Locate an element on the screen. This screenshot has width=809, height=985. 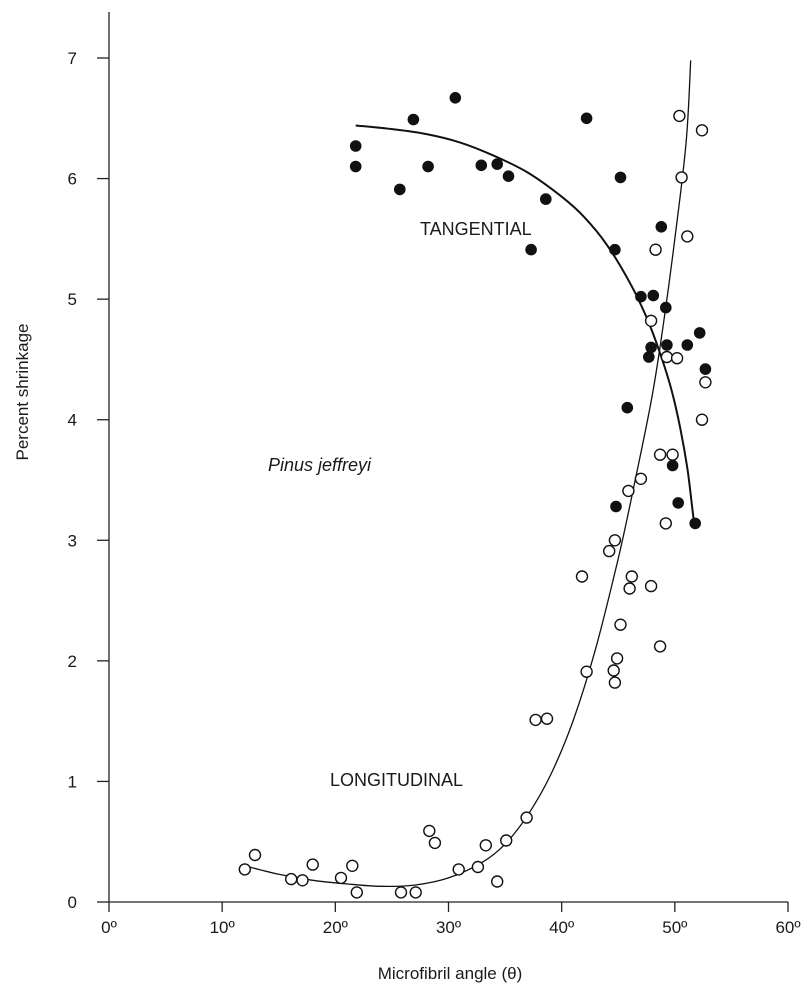
y-tick-label: 1 is located at coordinates (72, 781).